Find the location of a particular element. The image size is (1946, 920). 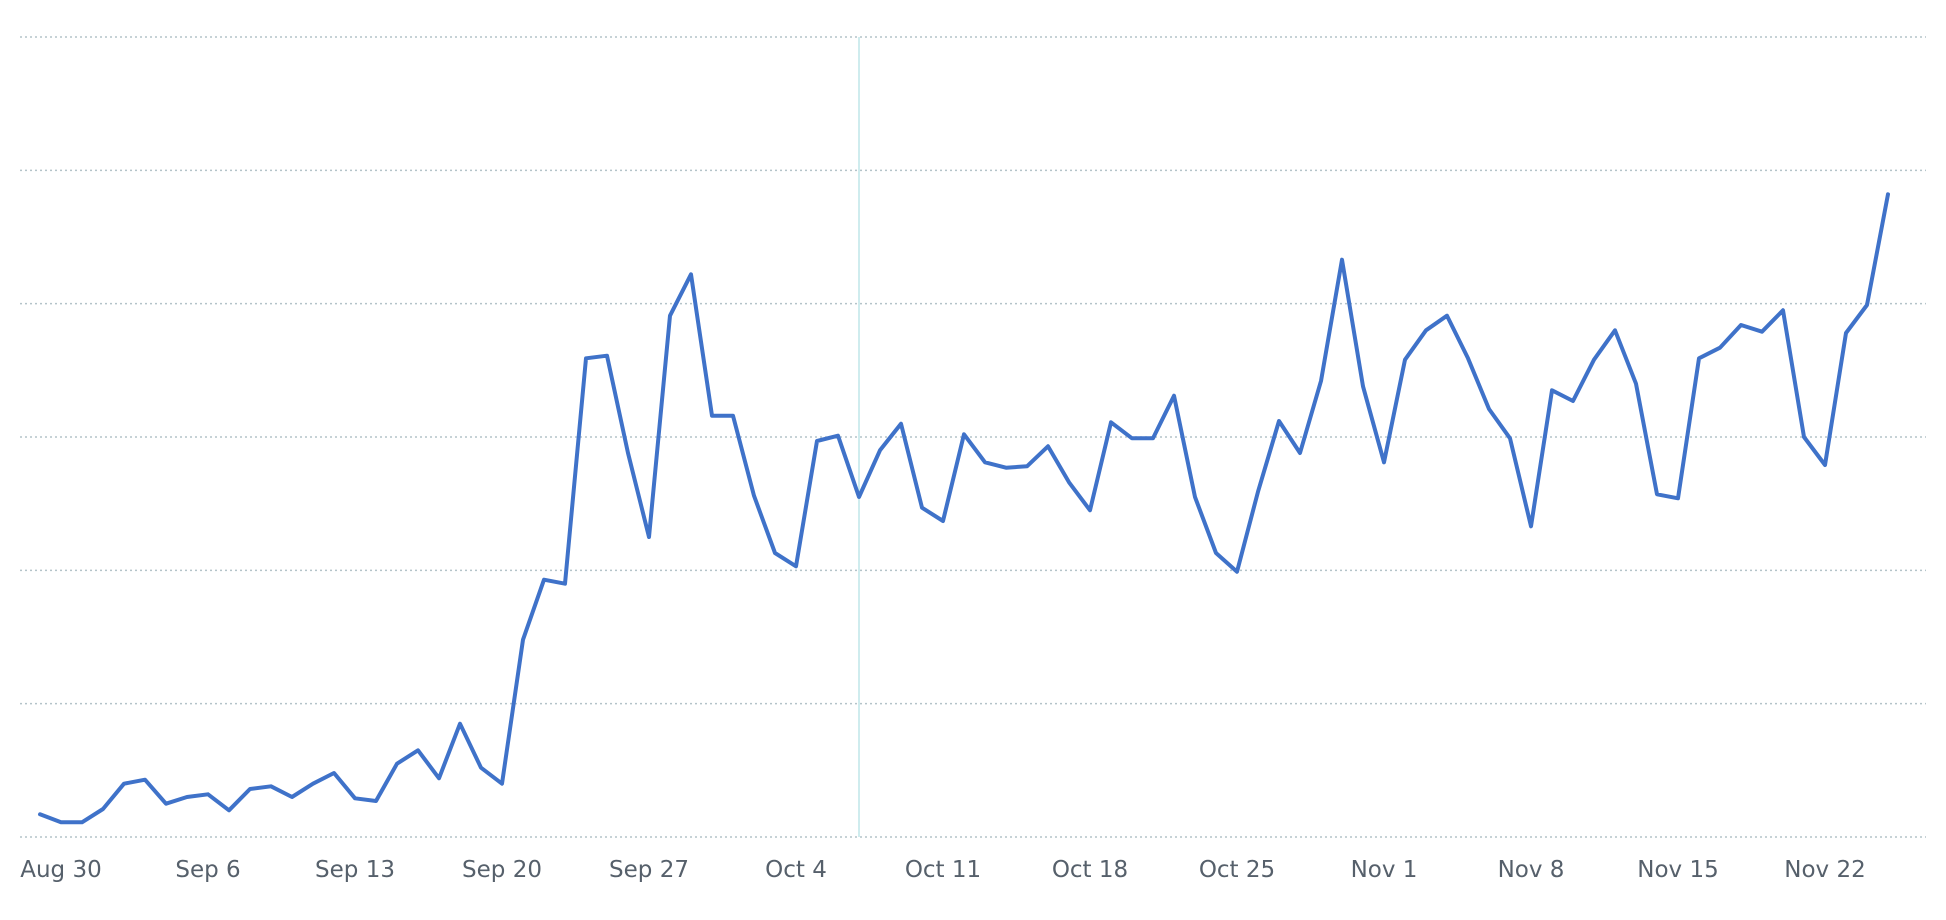

x-tick-label: Nov 22 is located at coordinates (1824, 870).